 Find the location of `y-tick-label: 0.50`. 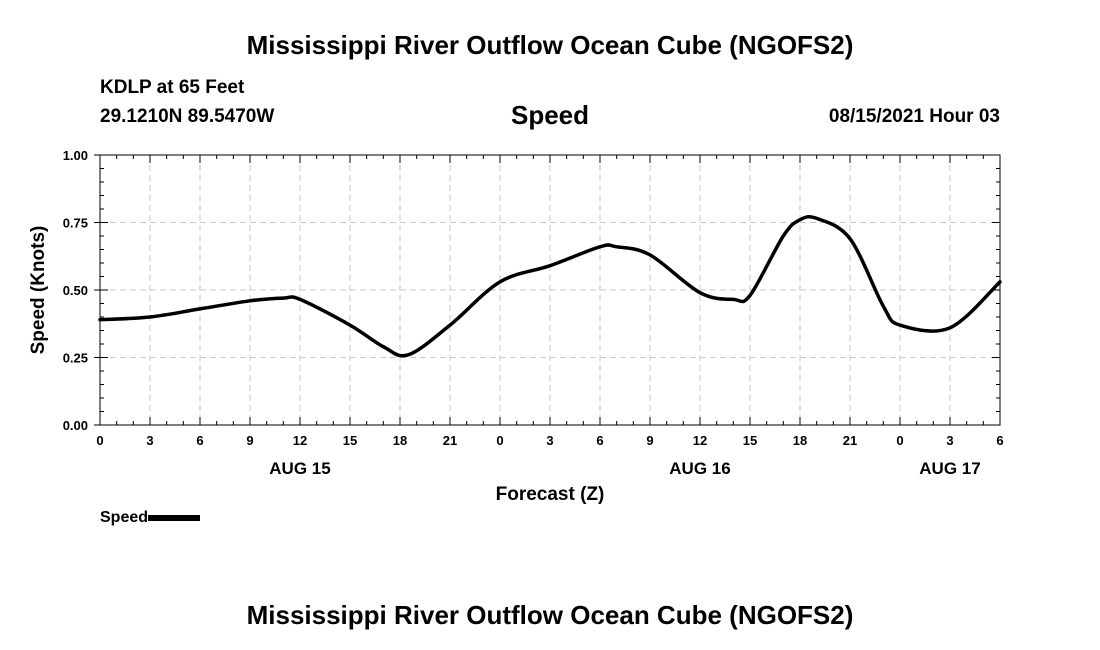

y-tick-label: 0.50 is located at coordinates (75, 290).